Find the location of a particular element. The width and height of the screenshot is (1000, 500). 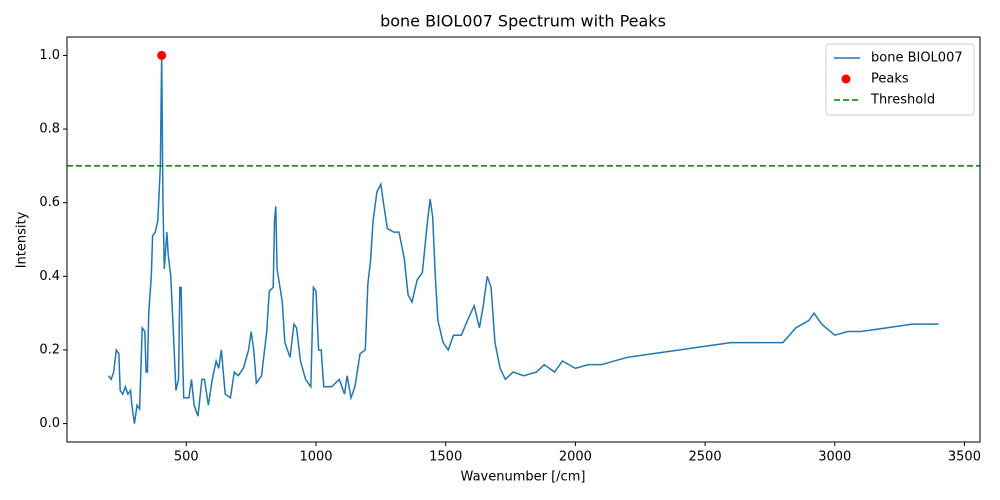

x-tick-label: 1500 is located at coordinates (445, 457).